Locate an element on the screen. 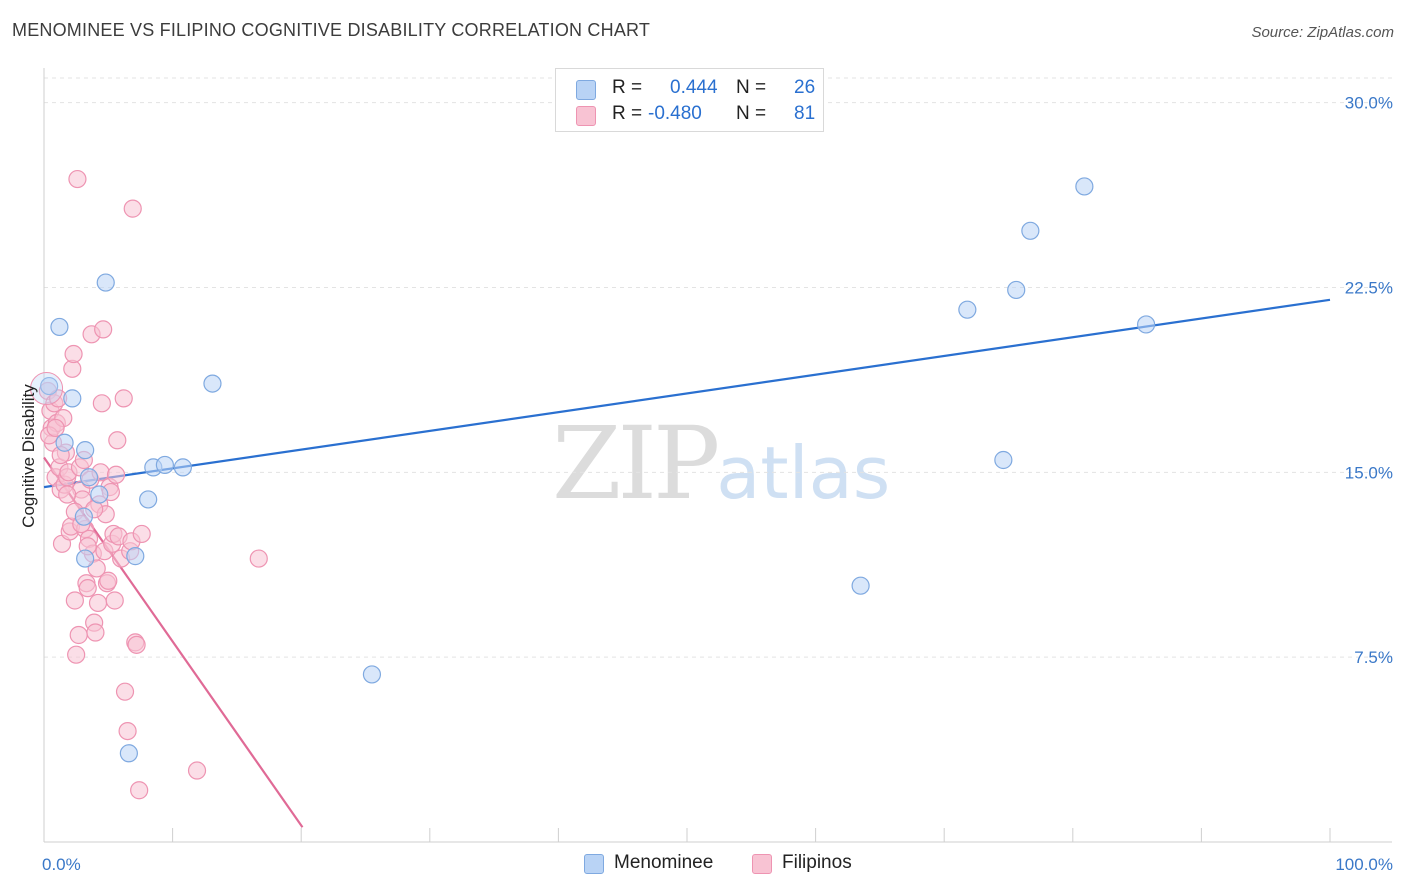  legend-r-value-filipinos: -0.480 is located at coordinates (675, 113).